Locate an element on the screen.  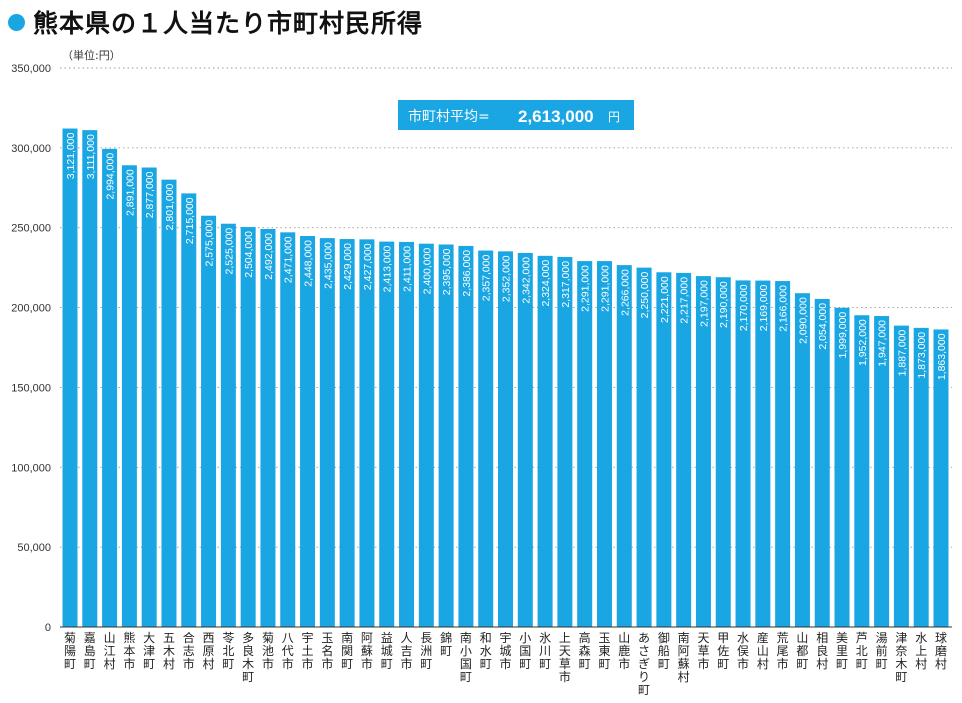
y-tick-label: 50,000 is located at coordinates (34, 548).